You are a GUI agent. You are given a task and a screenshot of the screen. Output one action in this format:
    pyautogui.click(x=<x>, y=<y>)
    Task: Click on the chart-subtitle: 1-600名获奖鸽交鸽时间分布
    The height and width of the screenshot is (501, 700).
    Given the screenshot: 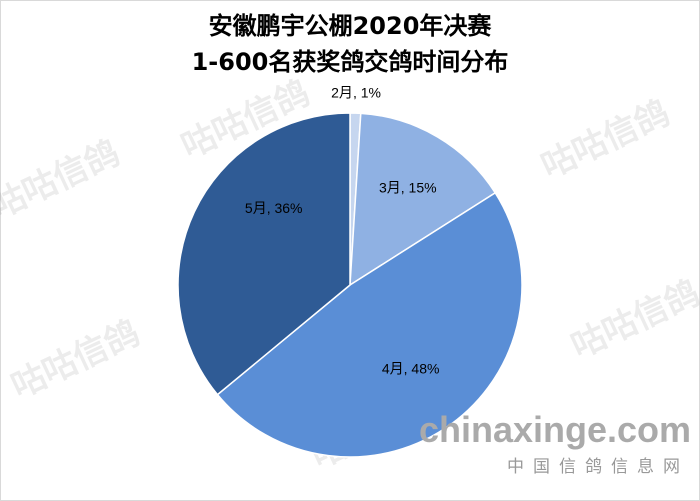 What is the action you would take?
    pyautogui.click(x=350, y=62)
    